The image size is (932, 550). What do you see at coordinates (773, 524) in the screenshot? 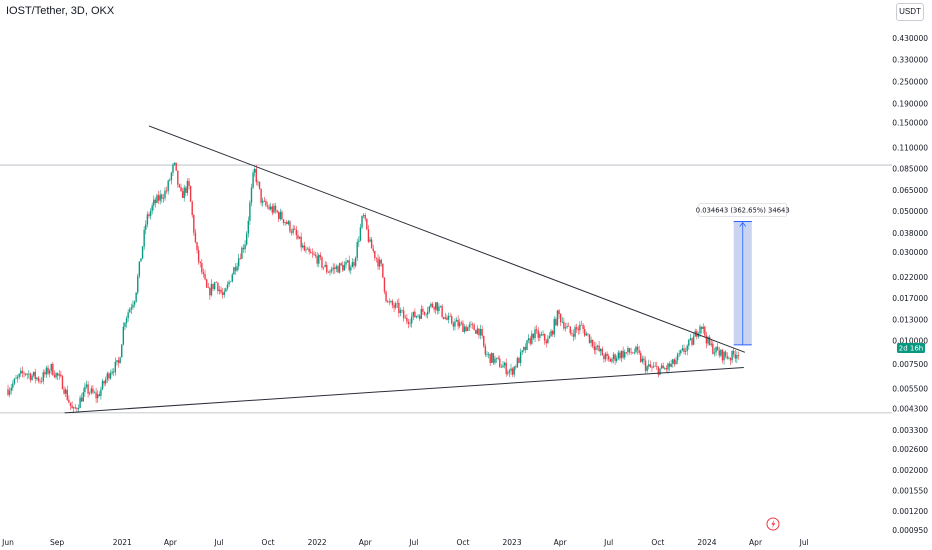
I see `flash-icon` at bounding box center [773, 524].